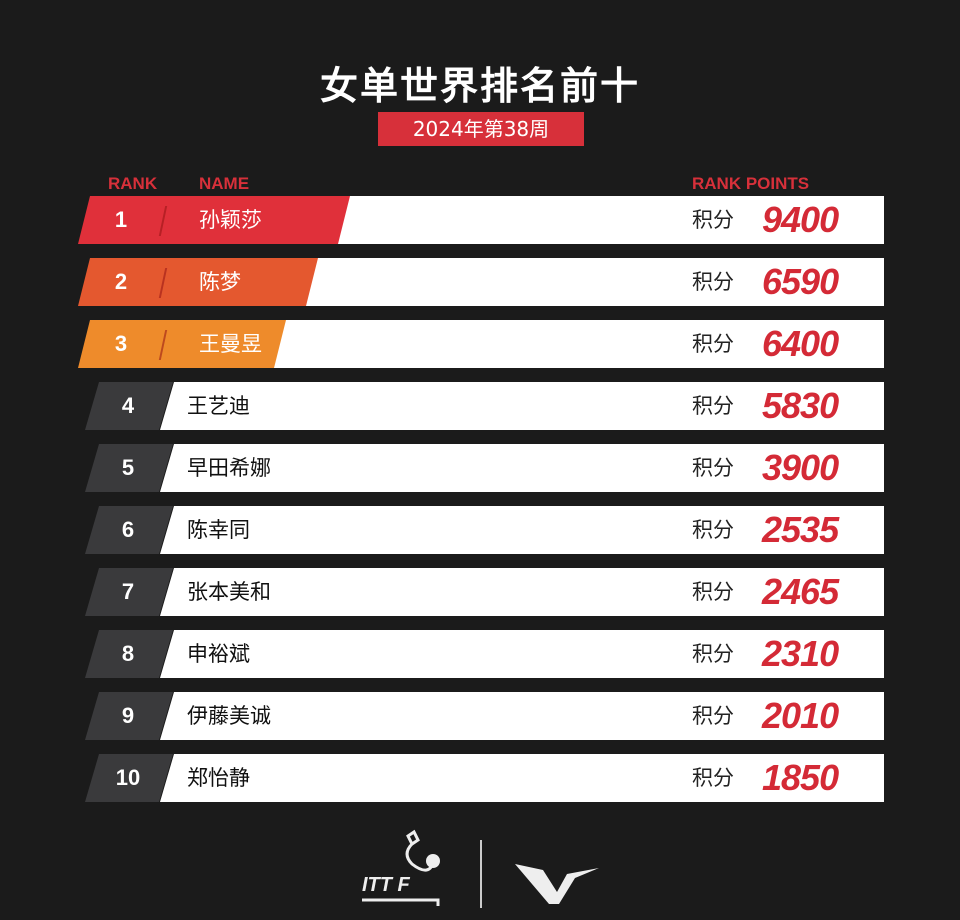 This screenshot has width=960, height=920. What do you see at coordinates (121, 219) in the screenshot?
I see `rank-number: 1` at bounding box center [121, 219].